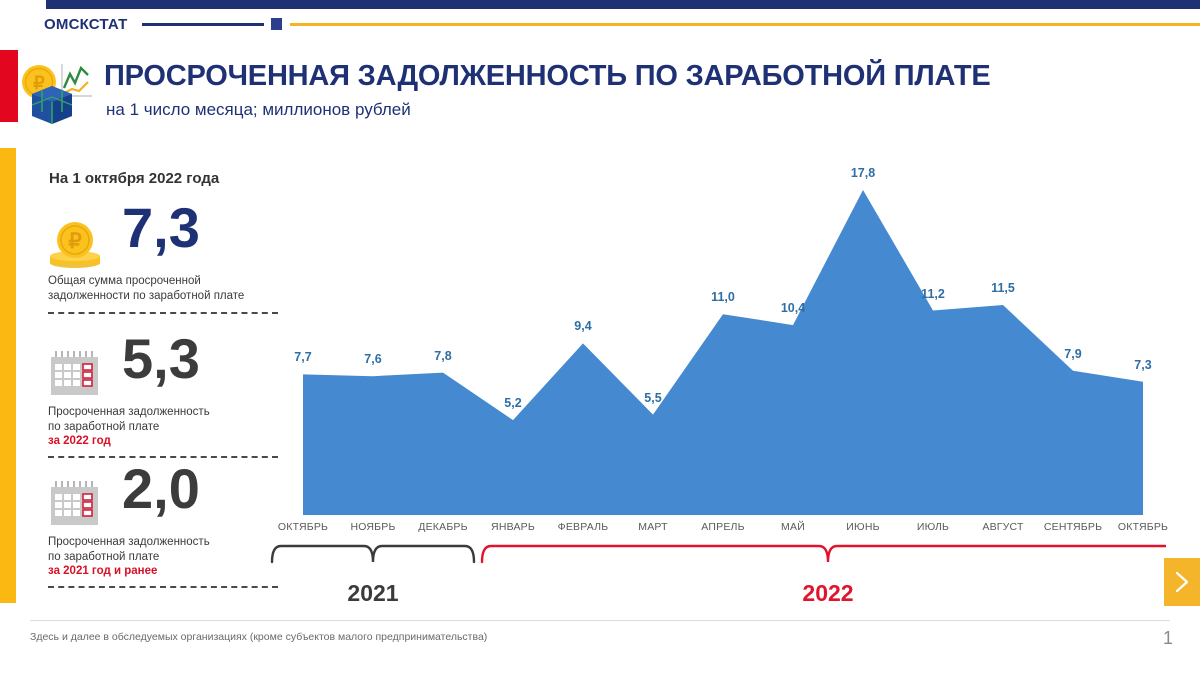  What do you see at coordinates (828, 593) in the screenshot?
I see `year-group-label: 2022` at bounding box center [828, 593].